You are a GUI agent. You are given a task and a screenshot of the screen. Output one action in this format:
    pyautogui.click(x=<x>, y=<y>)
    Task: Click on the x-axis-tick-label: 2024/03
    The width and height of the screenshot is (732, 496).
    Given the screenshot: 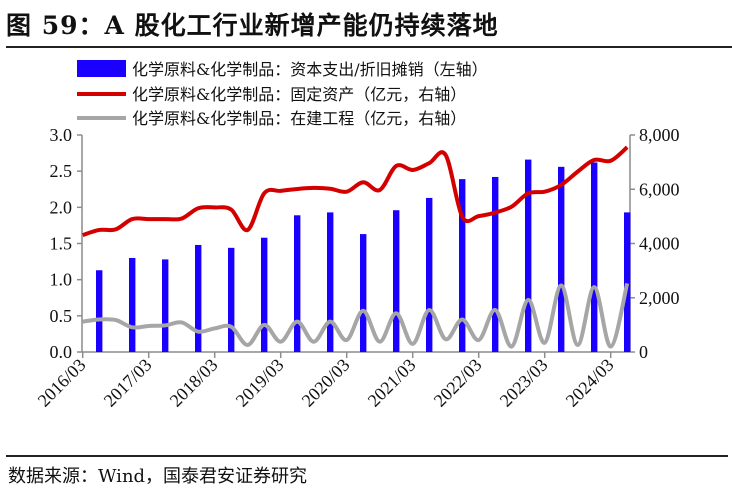 What is the action you would take?
    pyautogui.click(x=590, y=383)
    